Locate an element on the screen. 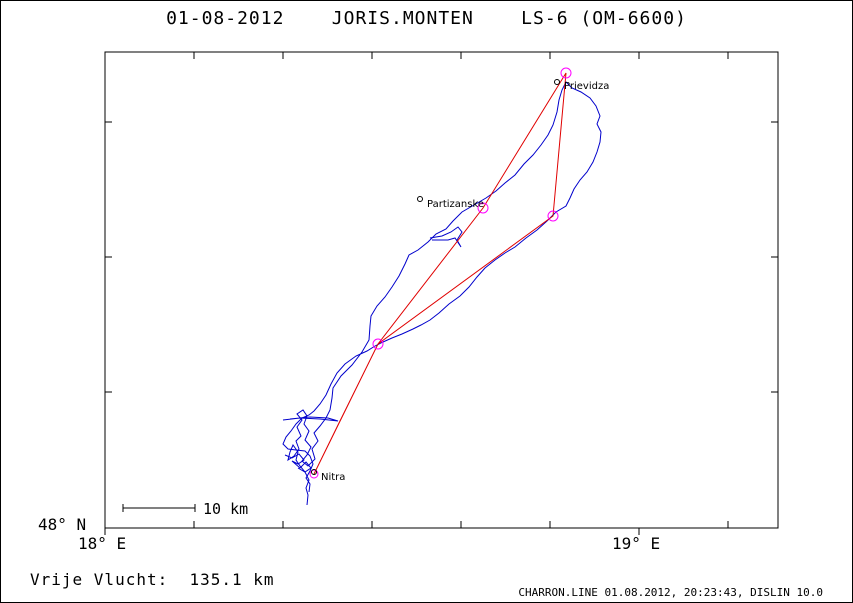 Image resolution: width=853 pixels, height=603 pixels. y-axis-label-48n: 48° N is located at coordinates (62, 524).